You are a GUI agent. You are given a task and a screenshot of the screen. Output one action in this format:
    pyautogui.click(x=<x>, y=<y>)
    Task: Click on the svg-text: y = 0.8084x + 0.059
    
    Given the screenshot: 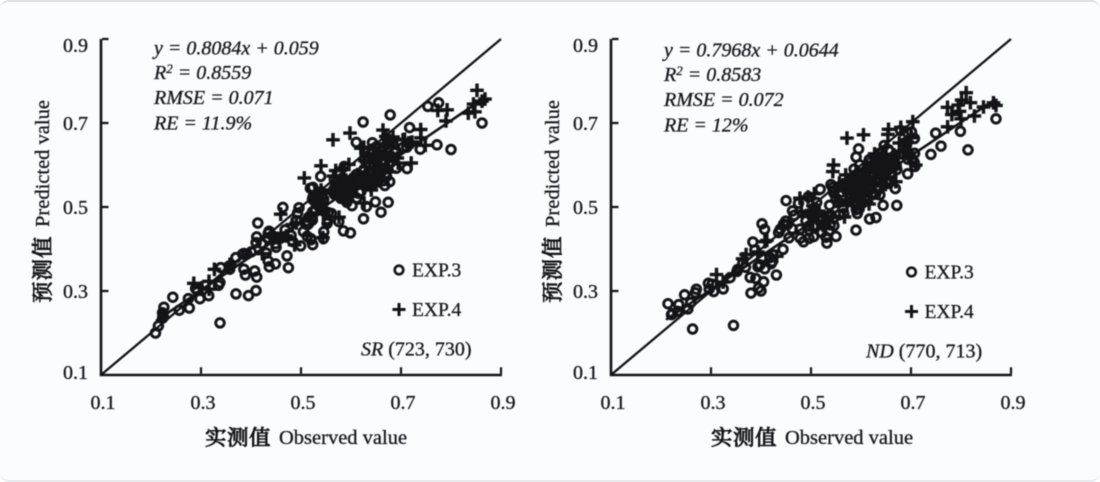 What is the action you would take?
    pyautogui.click(x=235, y=49)
    